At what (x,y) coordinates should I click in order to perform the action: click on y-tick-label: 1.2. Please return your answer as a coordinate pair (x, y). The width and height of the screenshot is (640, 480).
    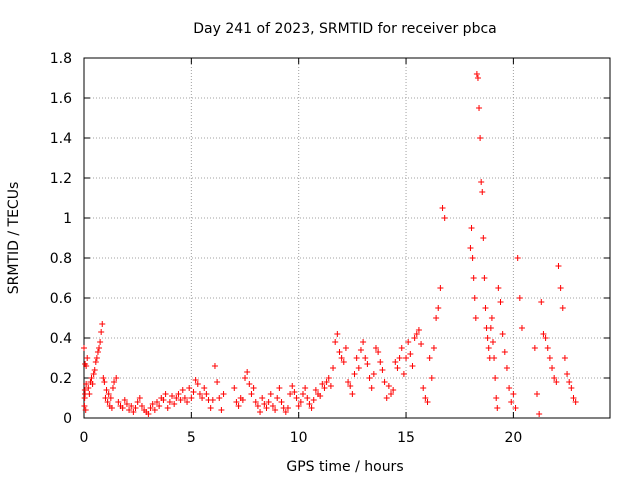
    Looking at the image, I should click on (61, 179).